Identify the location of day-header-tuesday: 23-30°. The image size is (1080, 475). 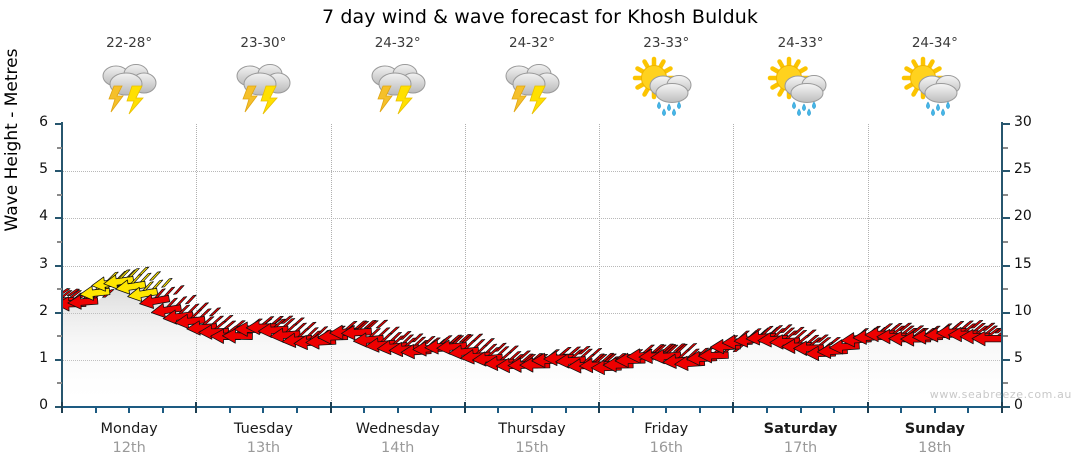
(263, 79).